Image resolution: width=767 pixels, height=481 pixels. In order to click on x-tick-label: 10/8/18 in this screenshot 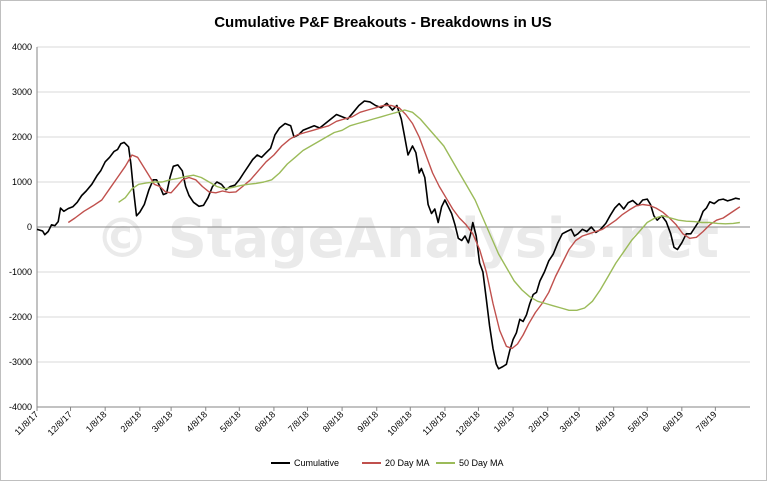, I will do `click(399, 423)`.